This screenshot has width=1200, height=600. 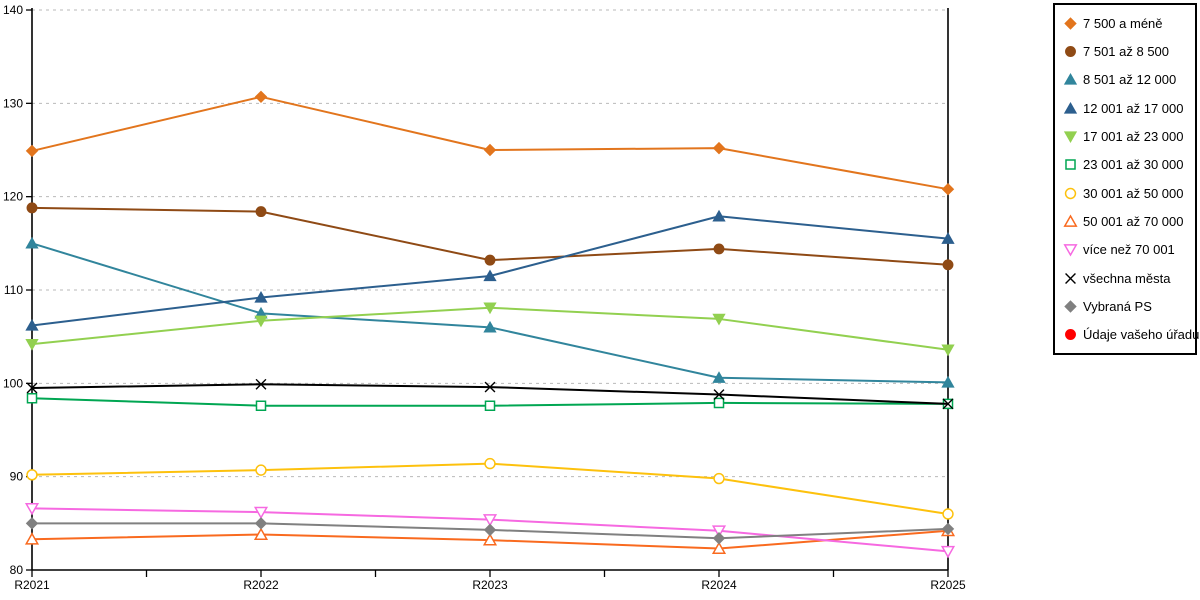 I want to click on legend-item: 12 001 až 17 000, so click(x=1128, y=108).